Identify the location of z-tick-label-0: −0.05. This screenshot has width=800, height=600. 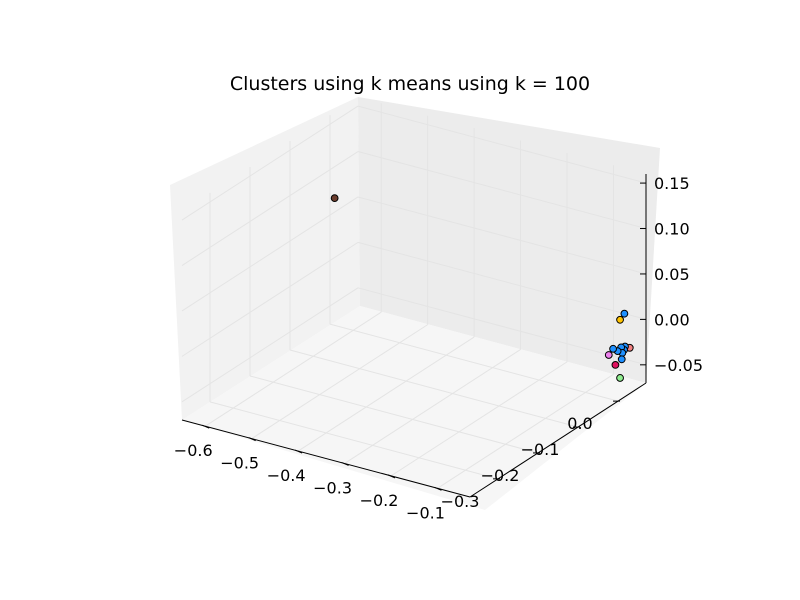
(678, 365).